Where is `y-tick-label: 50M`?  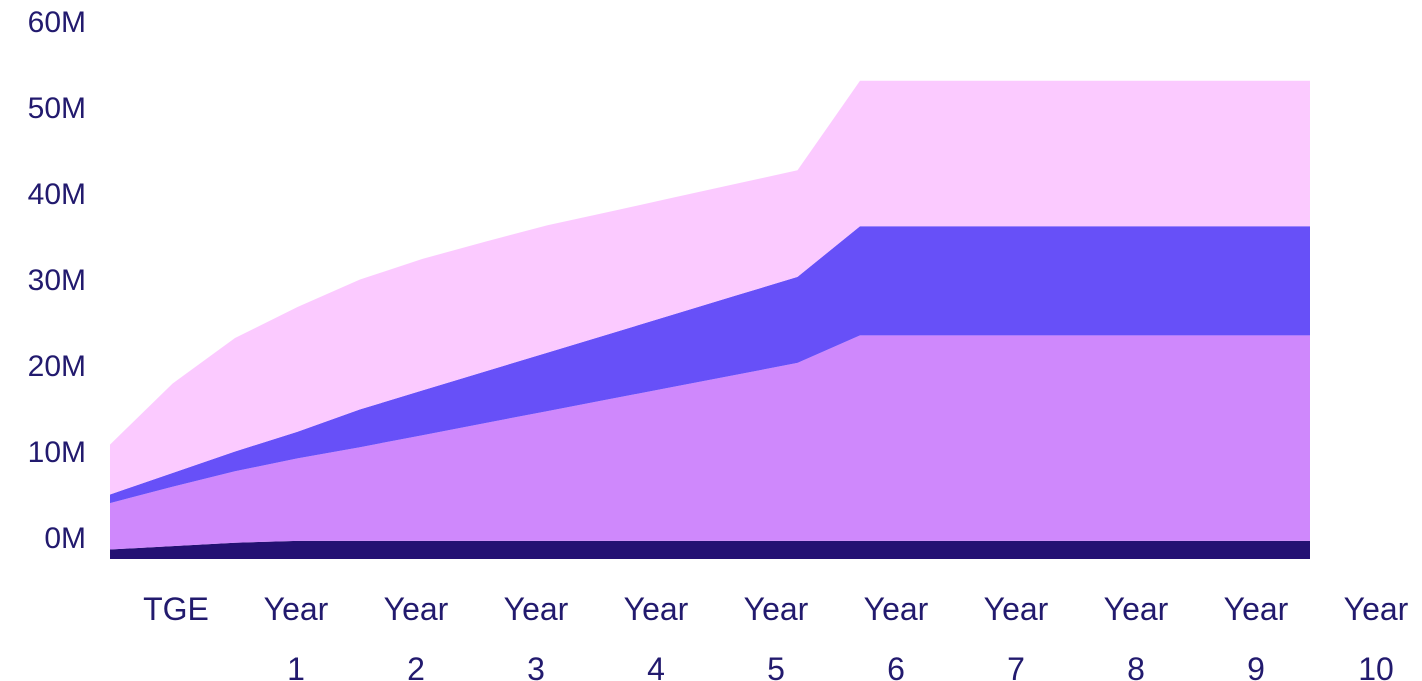 y-tick-label: 50M is located at coordinates (57, 108).